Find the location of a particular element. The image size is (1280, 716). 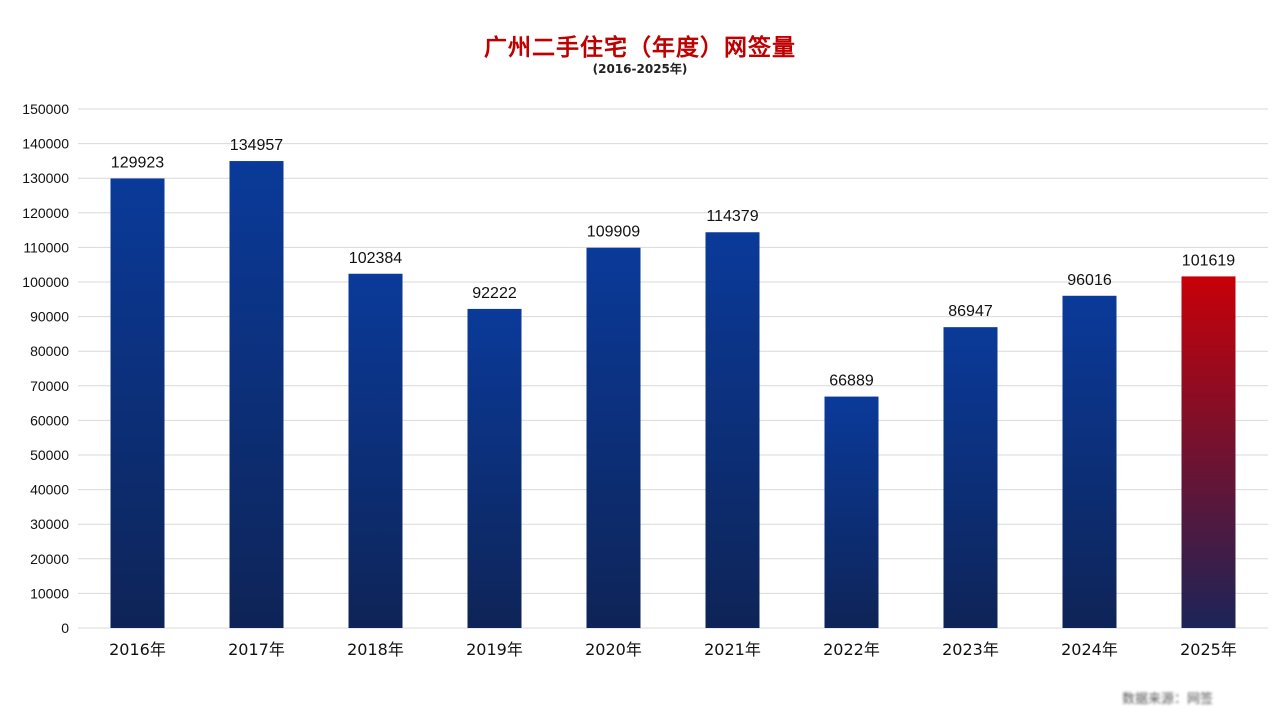

x-tick-label: 2017年 is located at coordinates (256, 649).